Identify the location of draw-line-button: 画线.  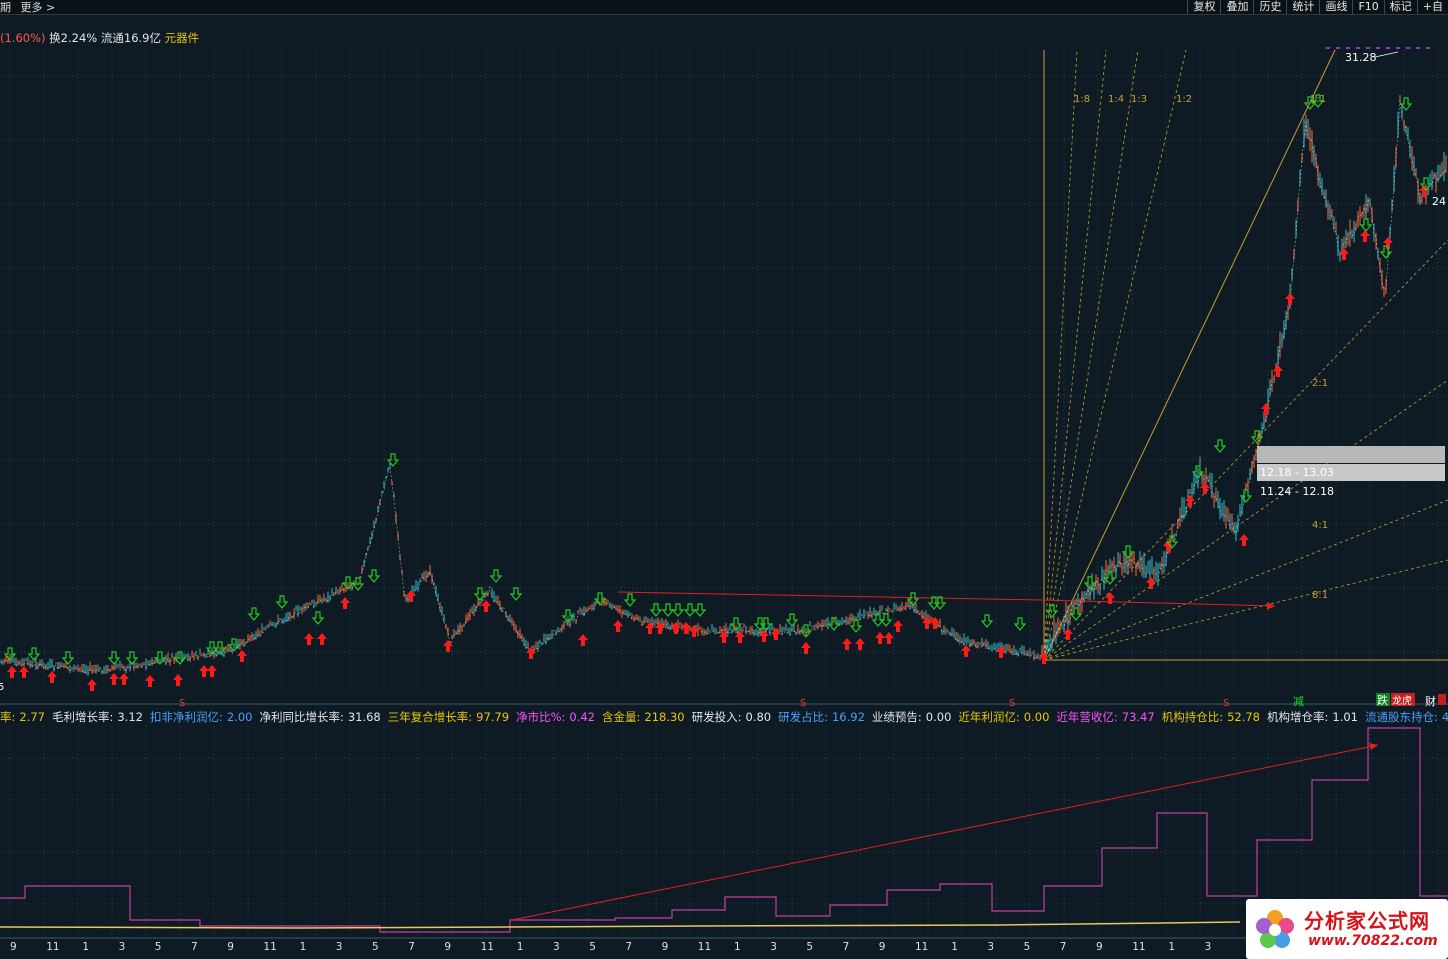
(1335, 7).